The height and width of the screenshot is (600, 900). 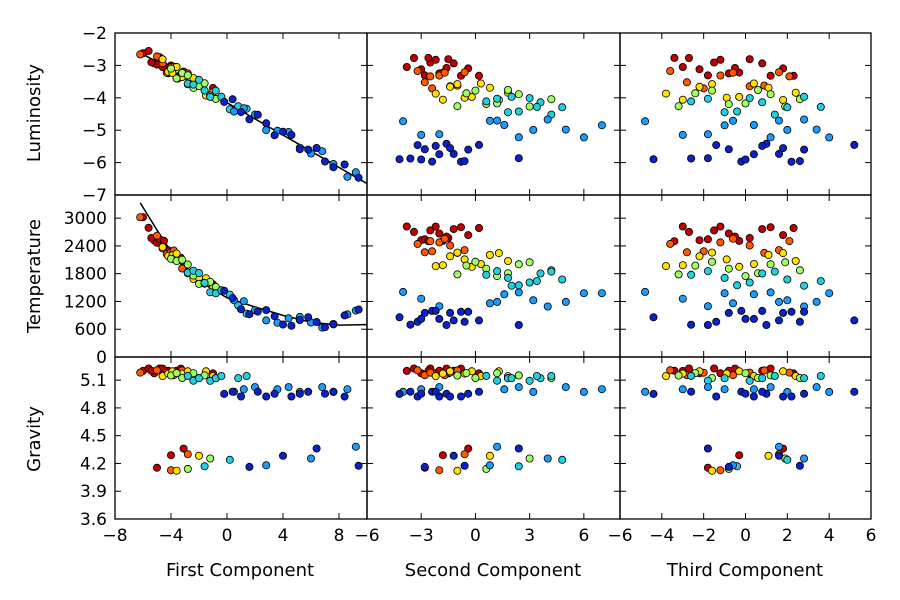 What do you see at coordinates (85, 219) in the screenshot?
I see `ytick-label: 3000` at bounding box center [85, 219].